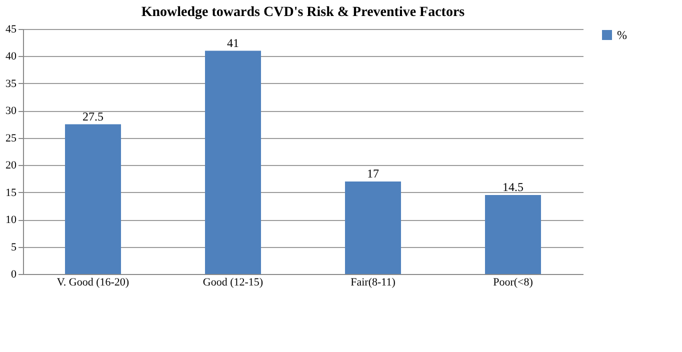 The image size is (682, 352). What do you see at coordinates (373, 282) in the screenshot?
I see `x-tick-label: Fair(8-11)` at bounding box center [373, 282].